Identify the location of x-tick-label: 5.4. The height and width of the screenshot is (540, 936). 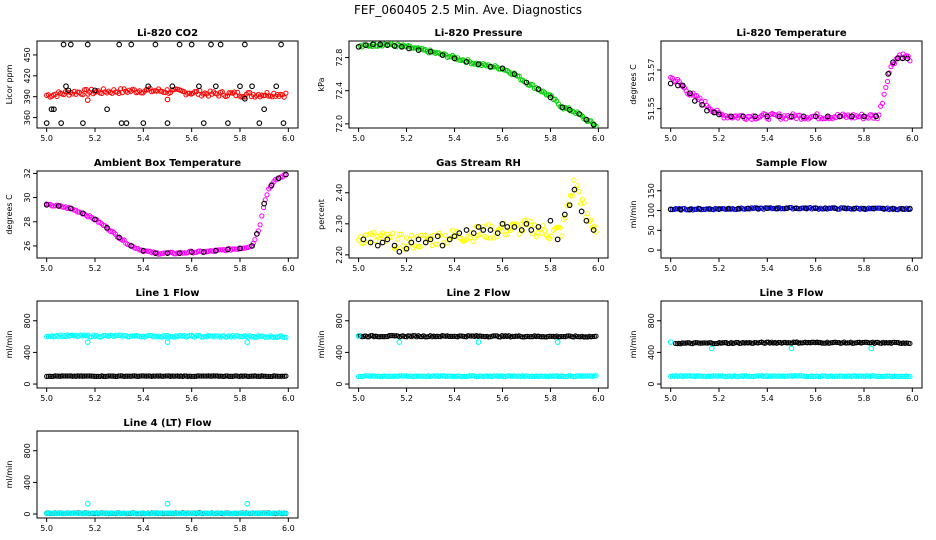
(454, 138).